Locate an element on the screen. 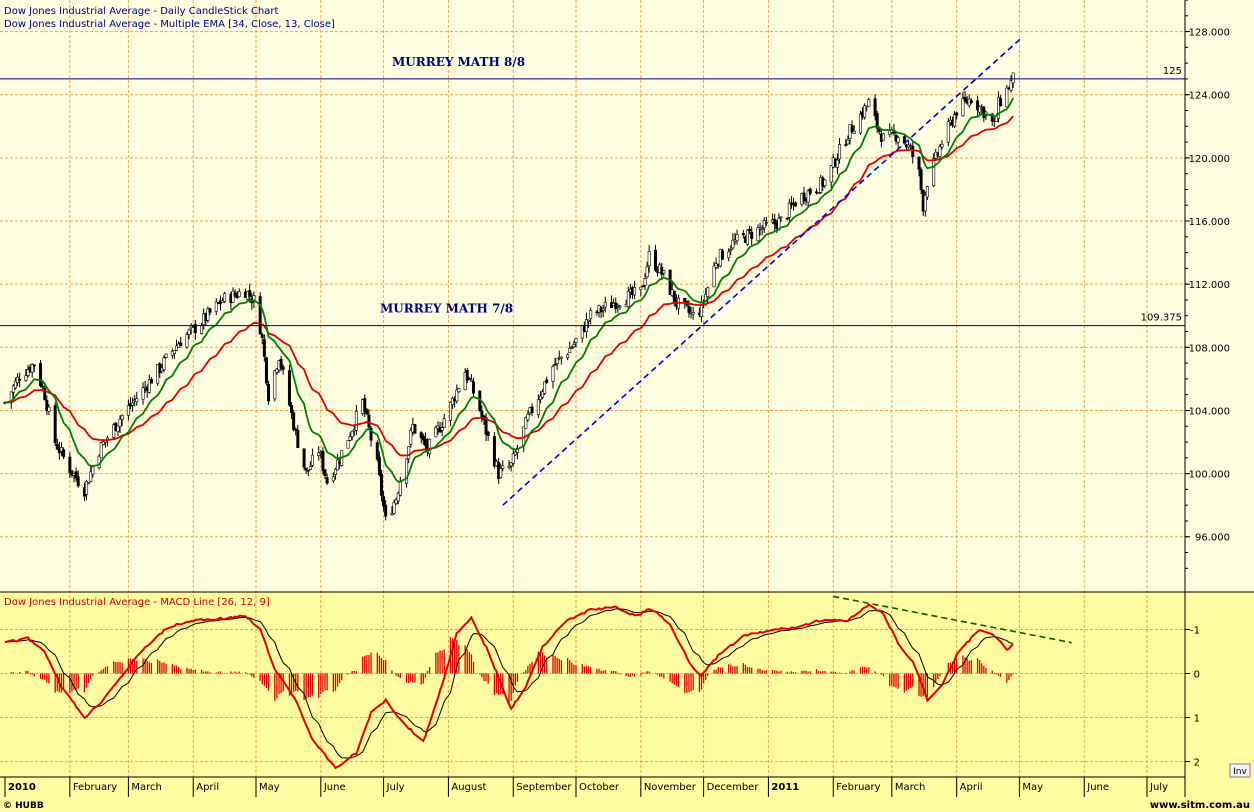 This screenshot has width=1254, height=812. month-label: March is located at coordinates (910, 787).